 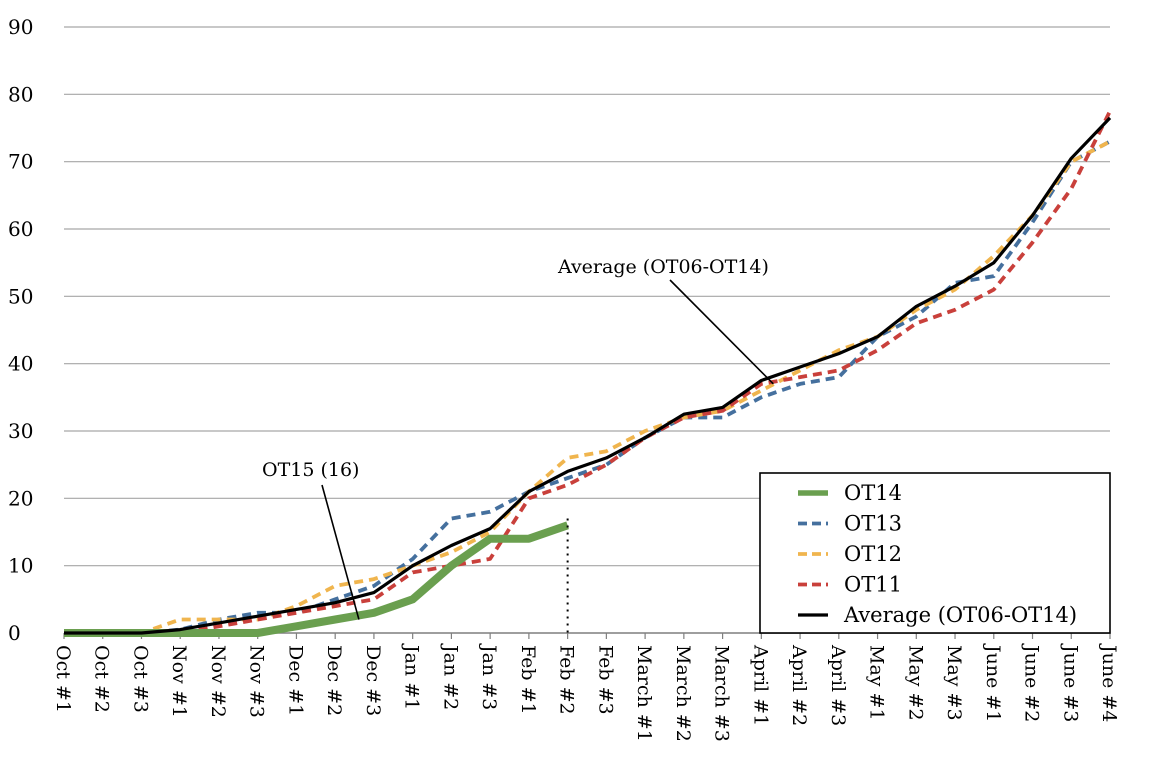 I want to click on x-tick-label: Nov #2, so click(x=218, y=681).